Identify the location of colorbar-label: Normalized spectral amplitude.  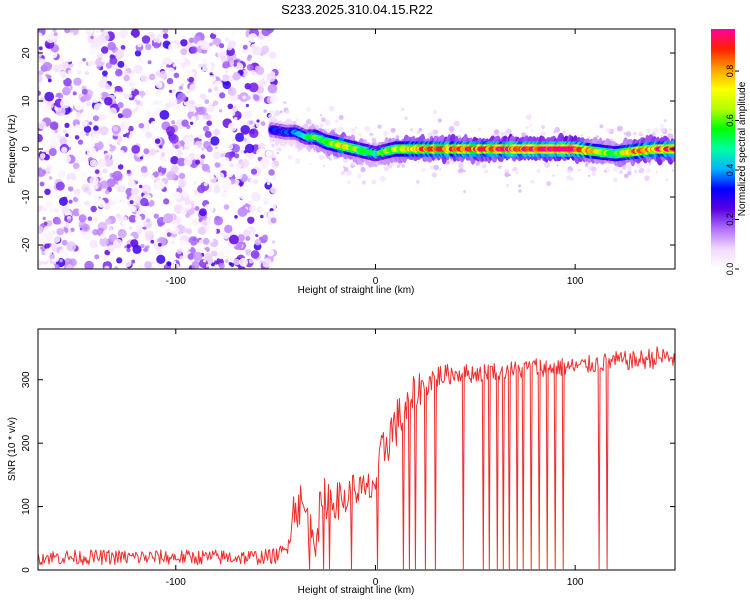
(742, 148).